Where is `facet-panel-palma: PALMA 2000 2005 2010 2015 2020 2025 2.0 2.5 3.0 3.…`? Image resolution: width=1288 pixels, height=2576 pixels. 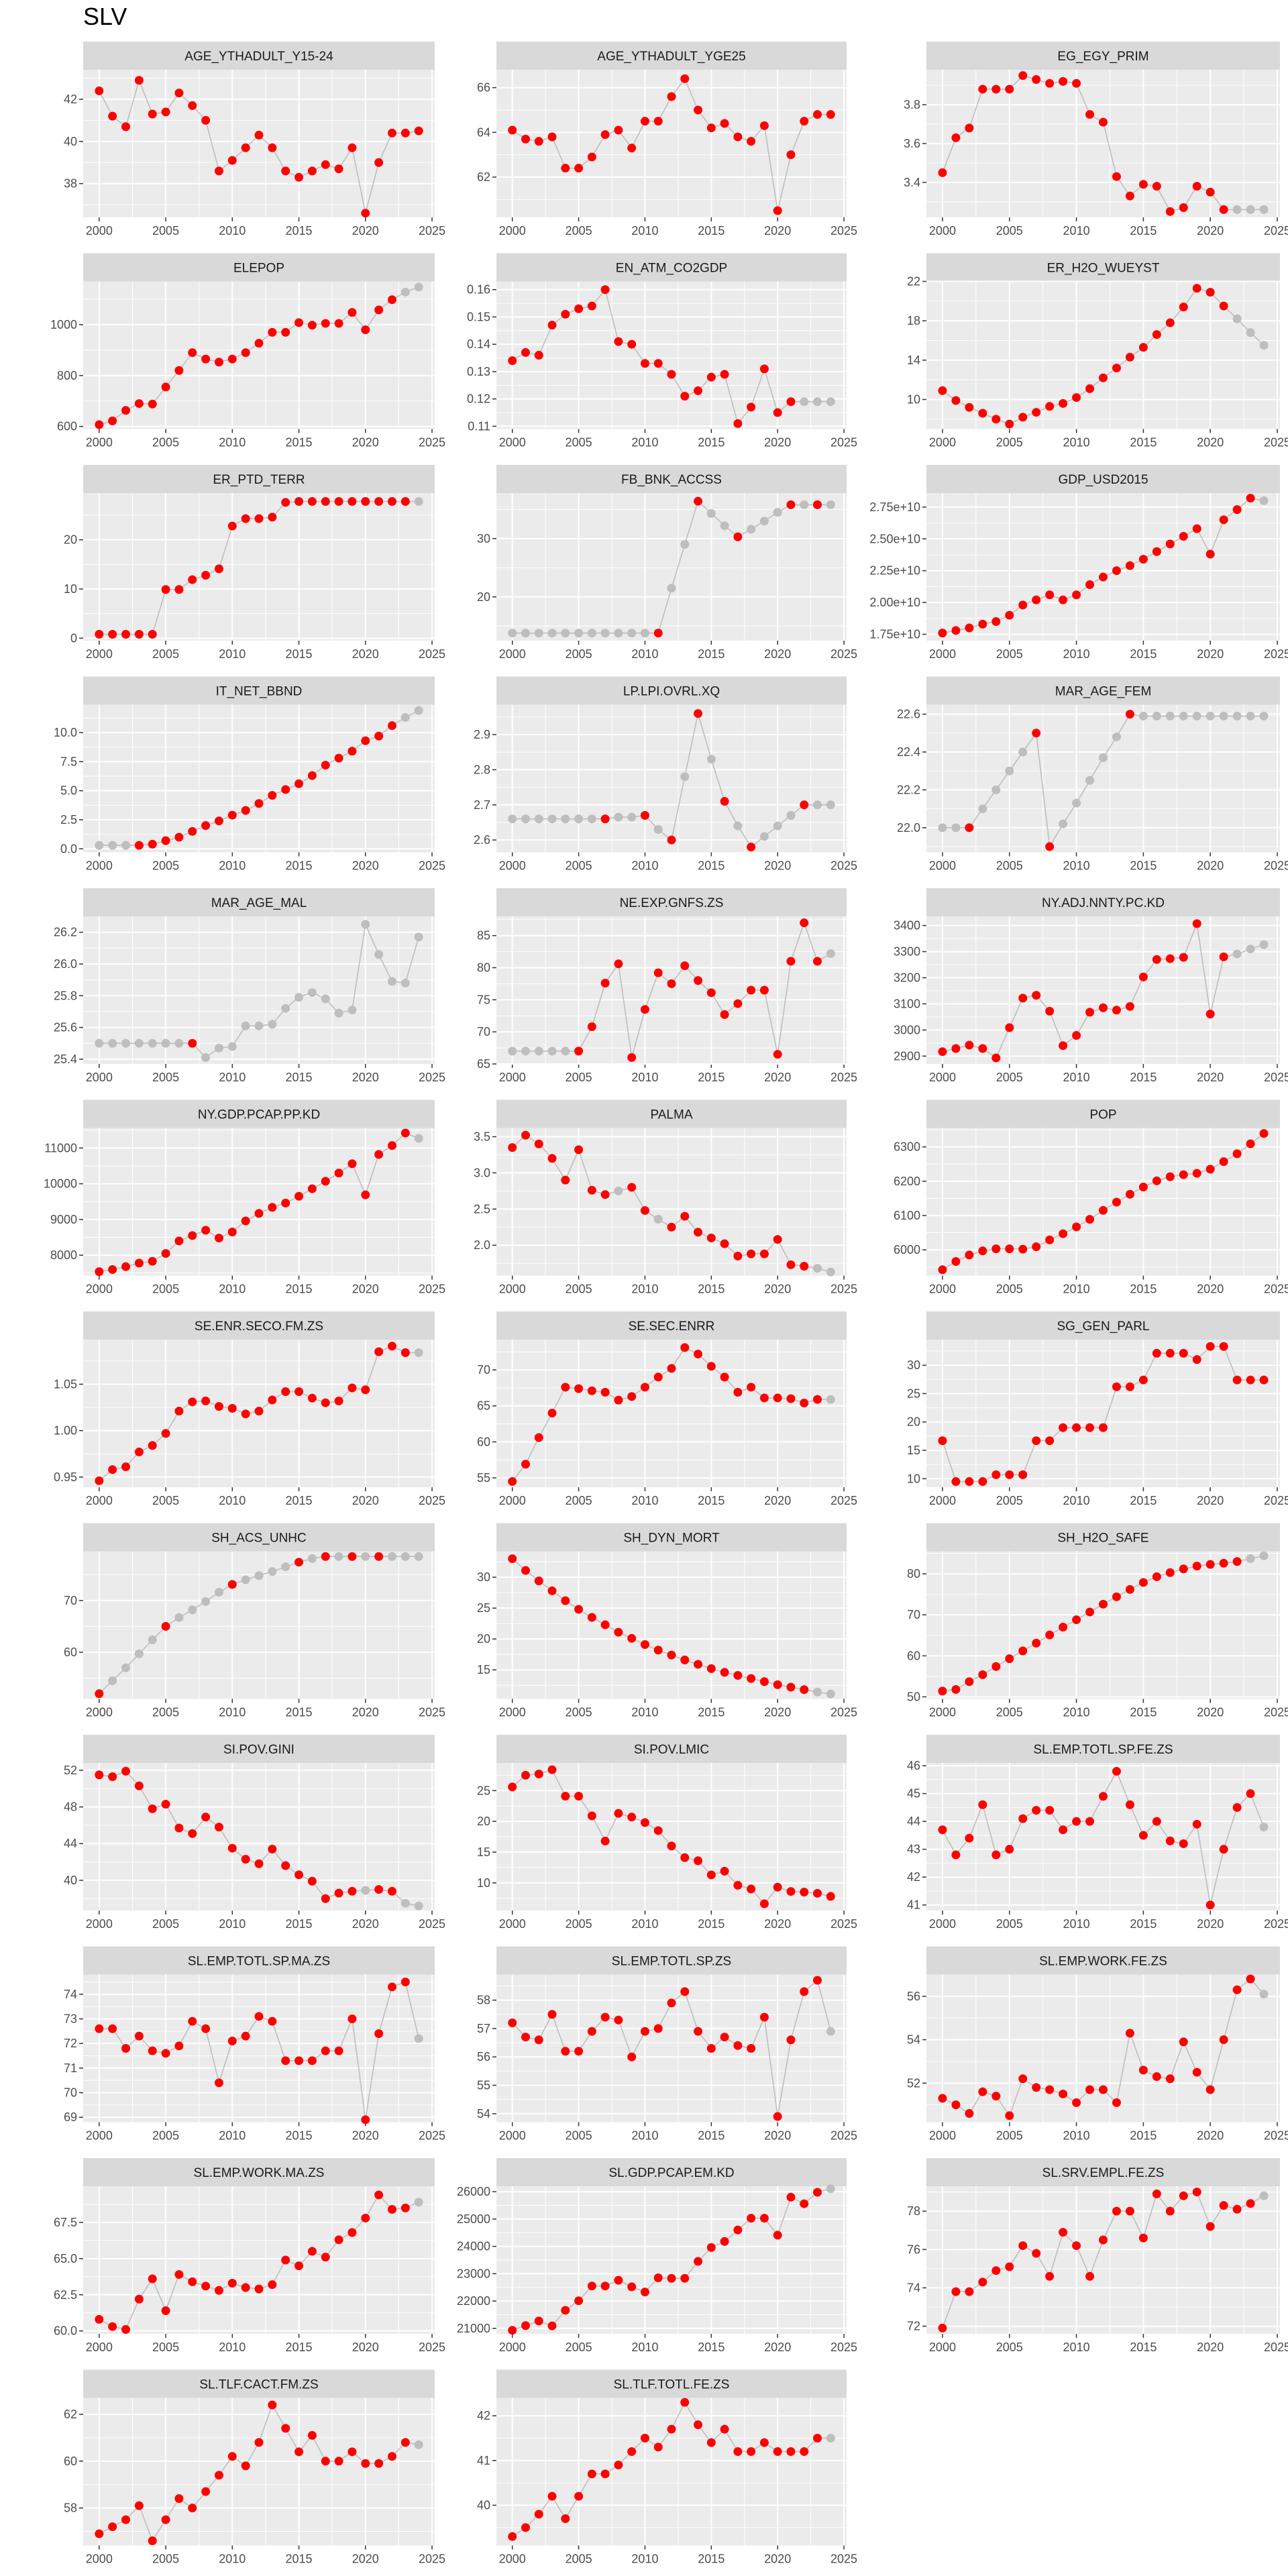 facet-panel-palma: PALMA 2000 2005 2010 2015 2020 2025 2.0 2.5 3.0 3.… is located at coordinates (665, 1197).